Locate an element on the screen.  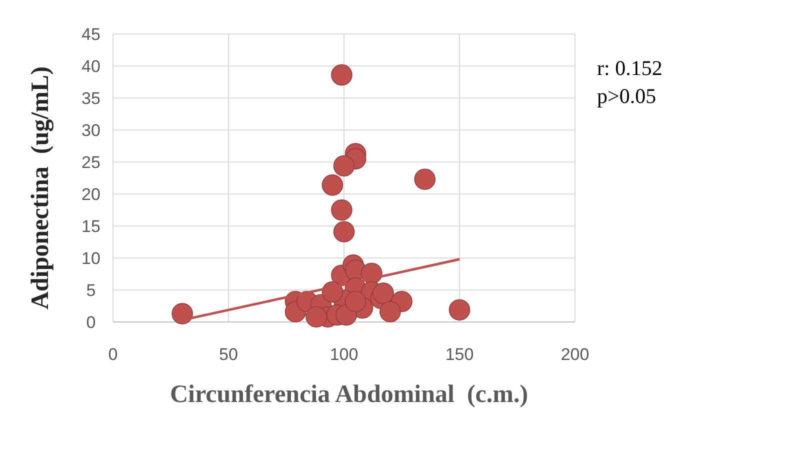
x-tick-label: 150 is located at coordinates (459, 354).